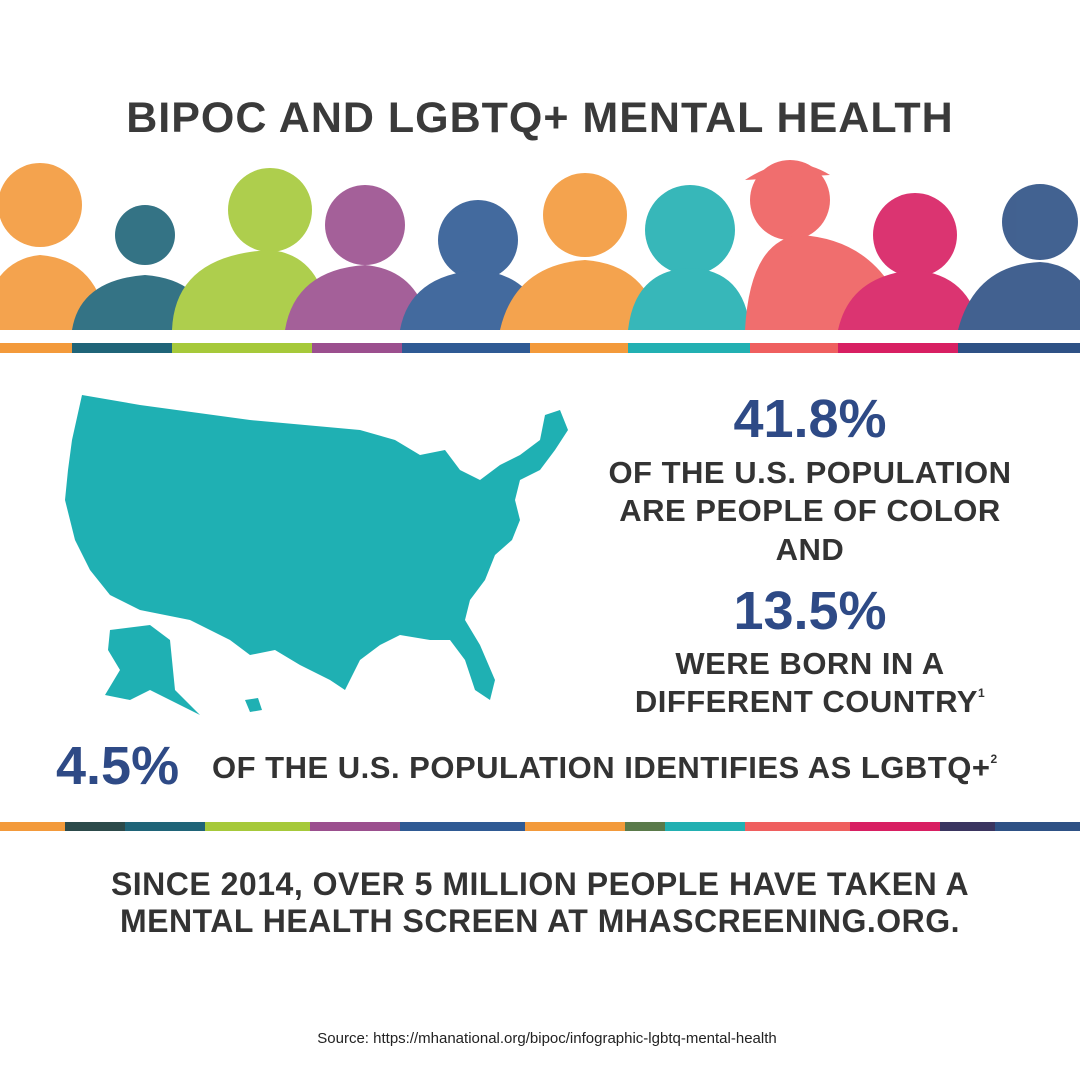 This screenshot has height=1080, width=1080. What do you see at coordinates (810, 472) in the screenshot?
I see `stat-text: OF THE U.S. POPULATION` at bounding box center [810, 472].